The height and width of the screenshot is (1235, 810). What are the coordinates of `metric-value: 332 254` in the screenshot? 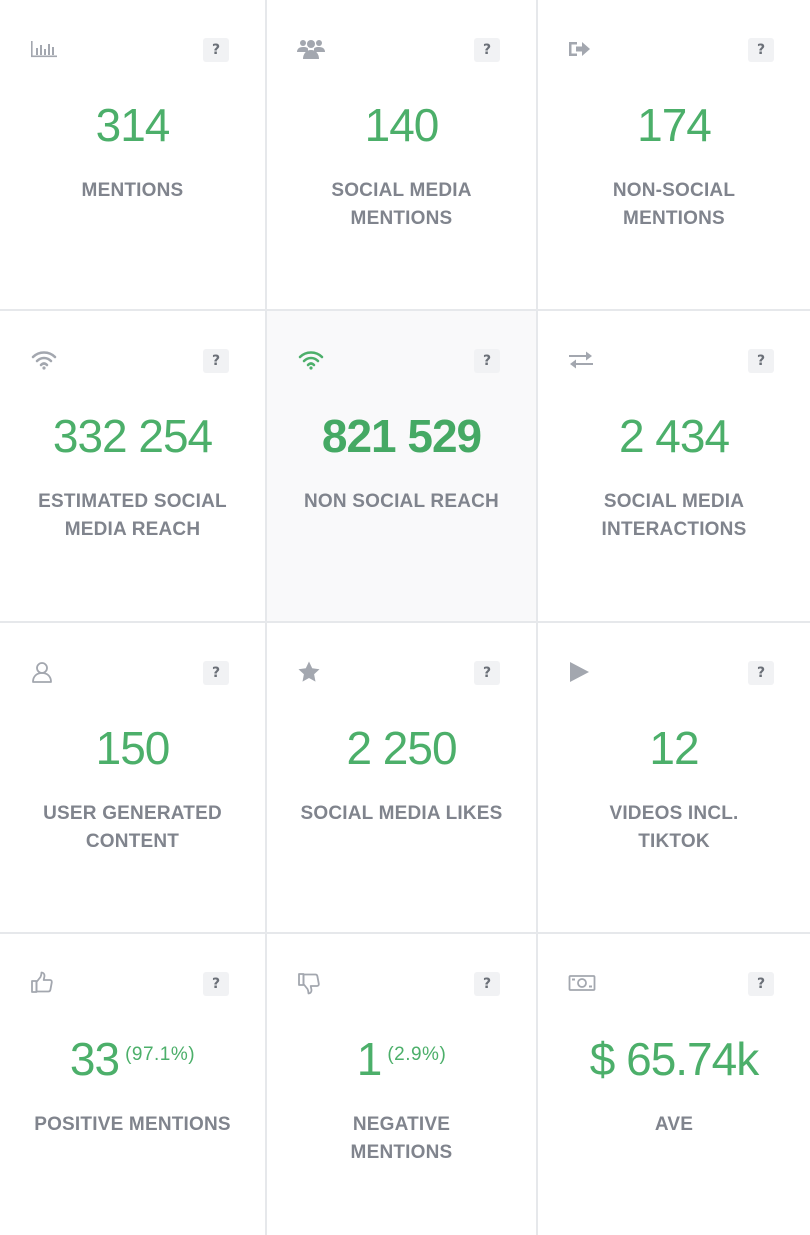 It's located at (132, 436).